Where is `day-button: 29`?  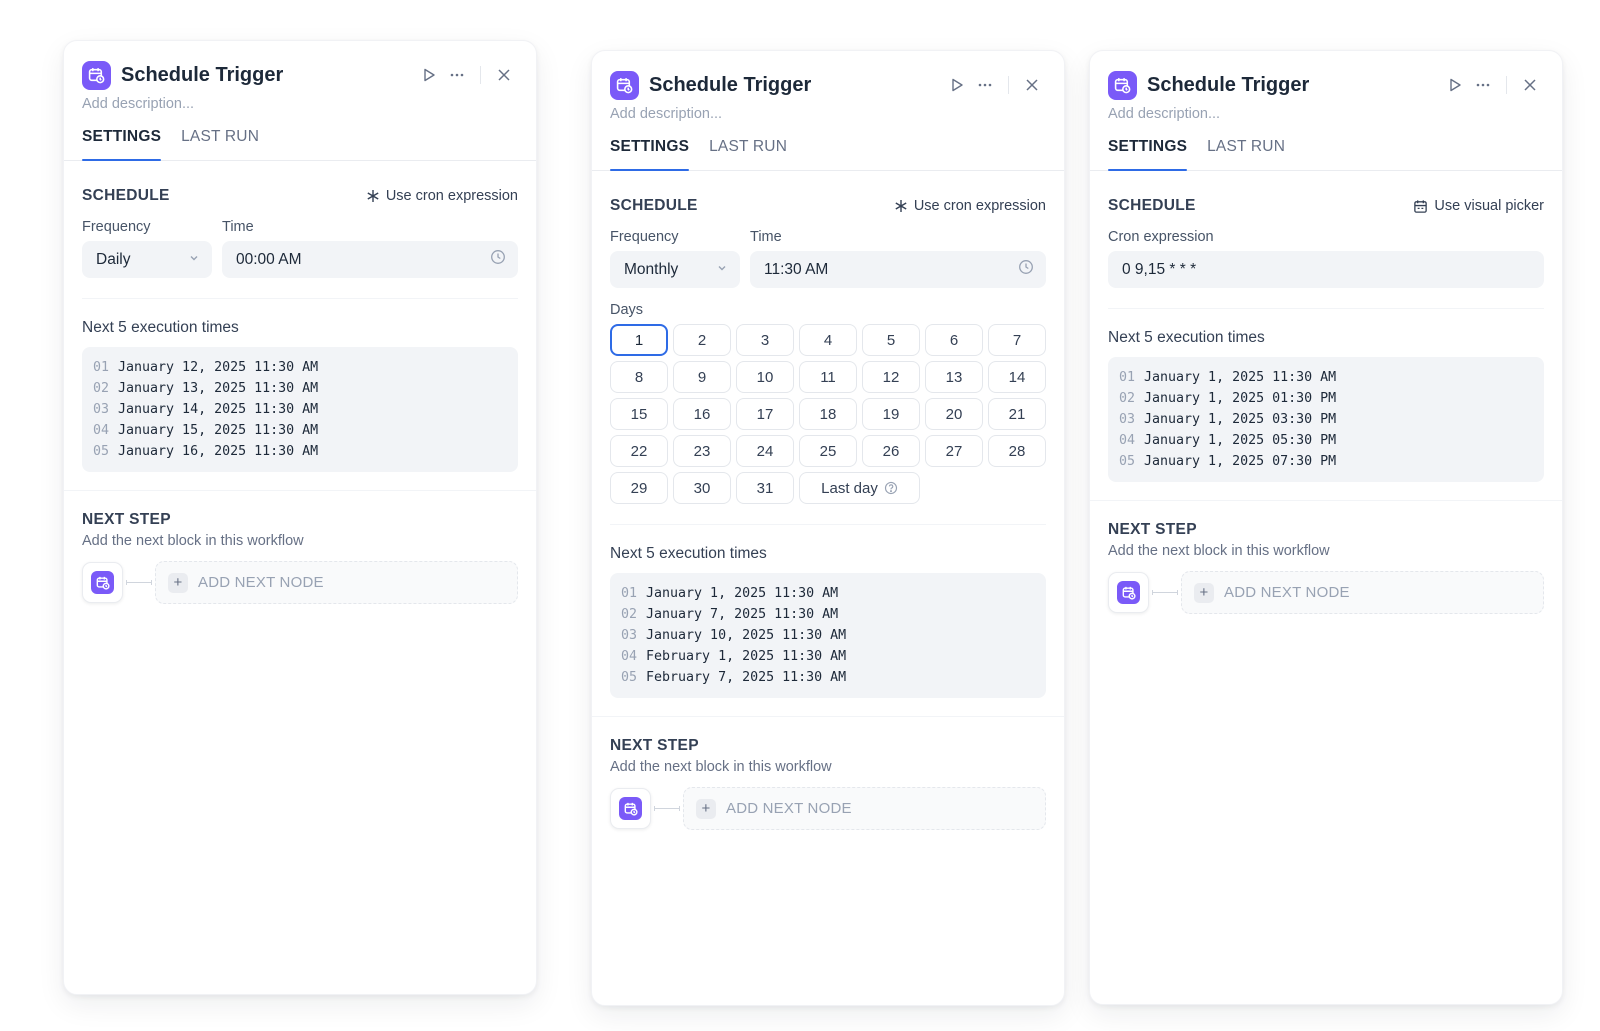
day-button: 29 is located at coordinates (639, 488).